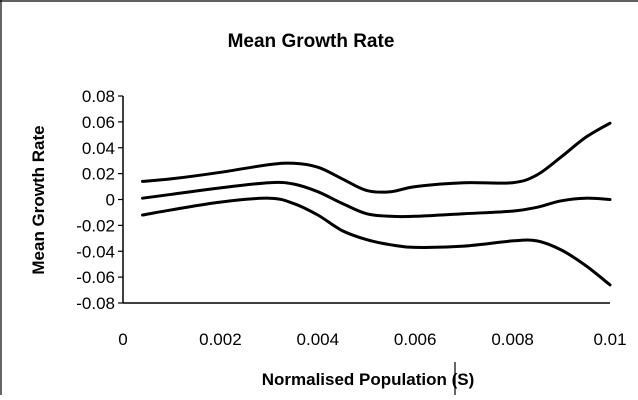  I want to click on y-tick-label: -0.04, so click(95, 251).